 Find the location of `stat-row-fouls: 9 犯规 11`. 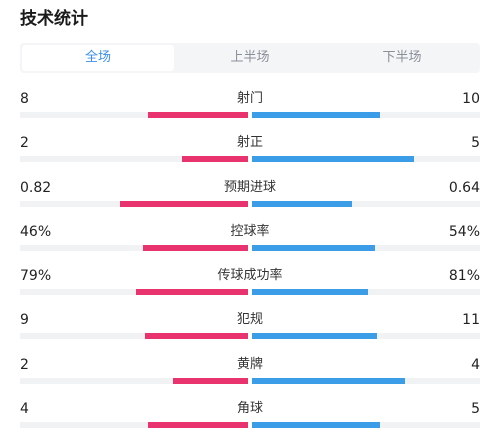

stat-row-fouls: 9 犯规 11 is located at coordinates (250, 332).